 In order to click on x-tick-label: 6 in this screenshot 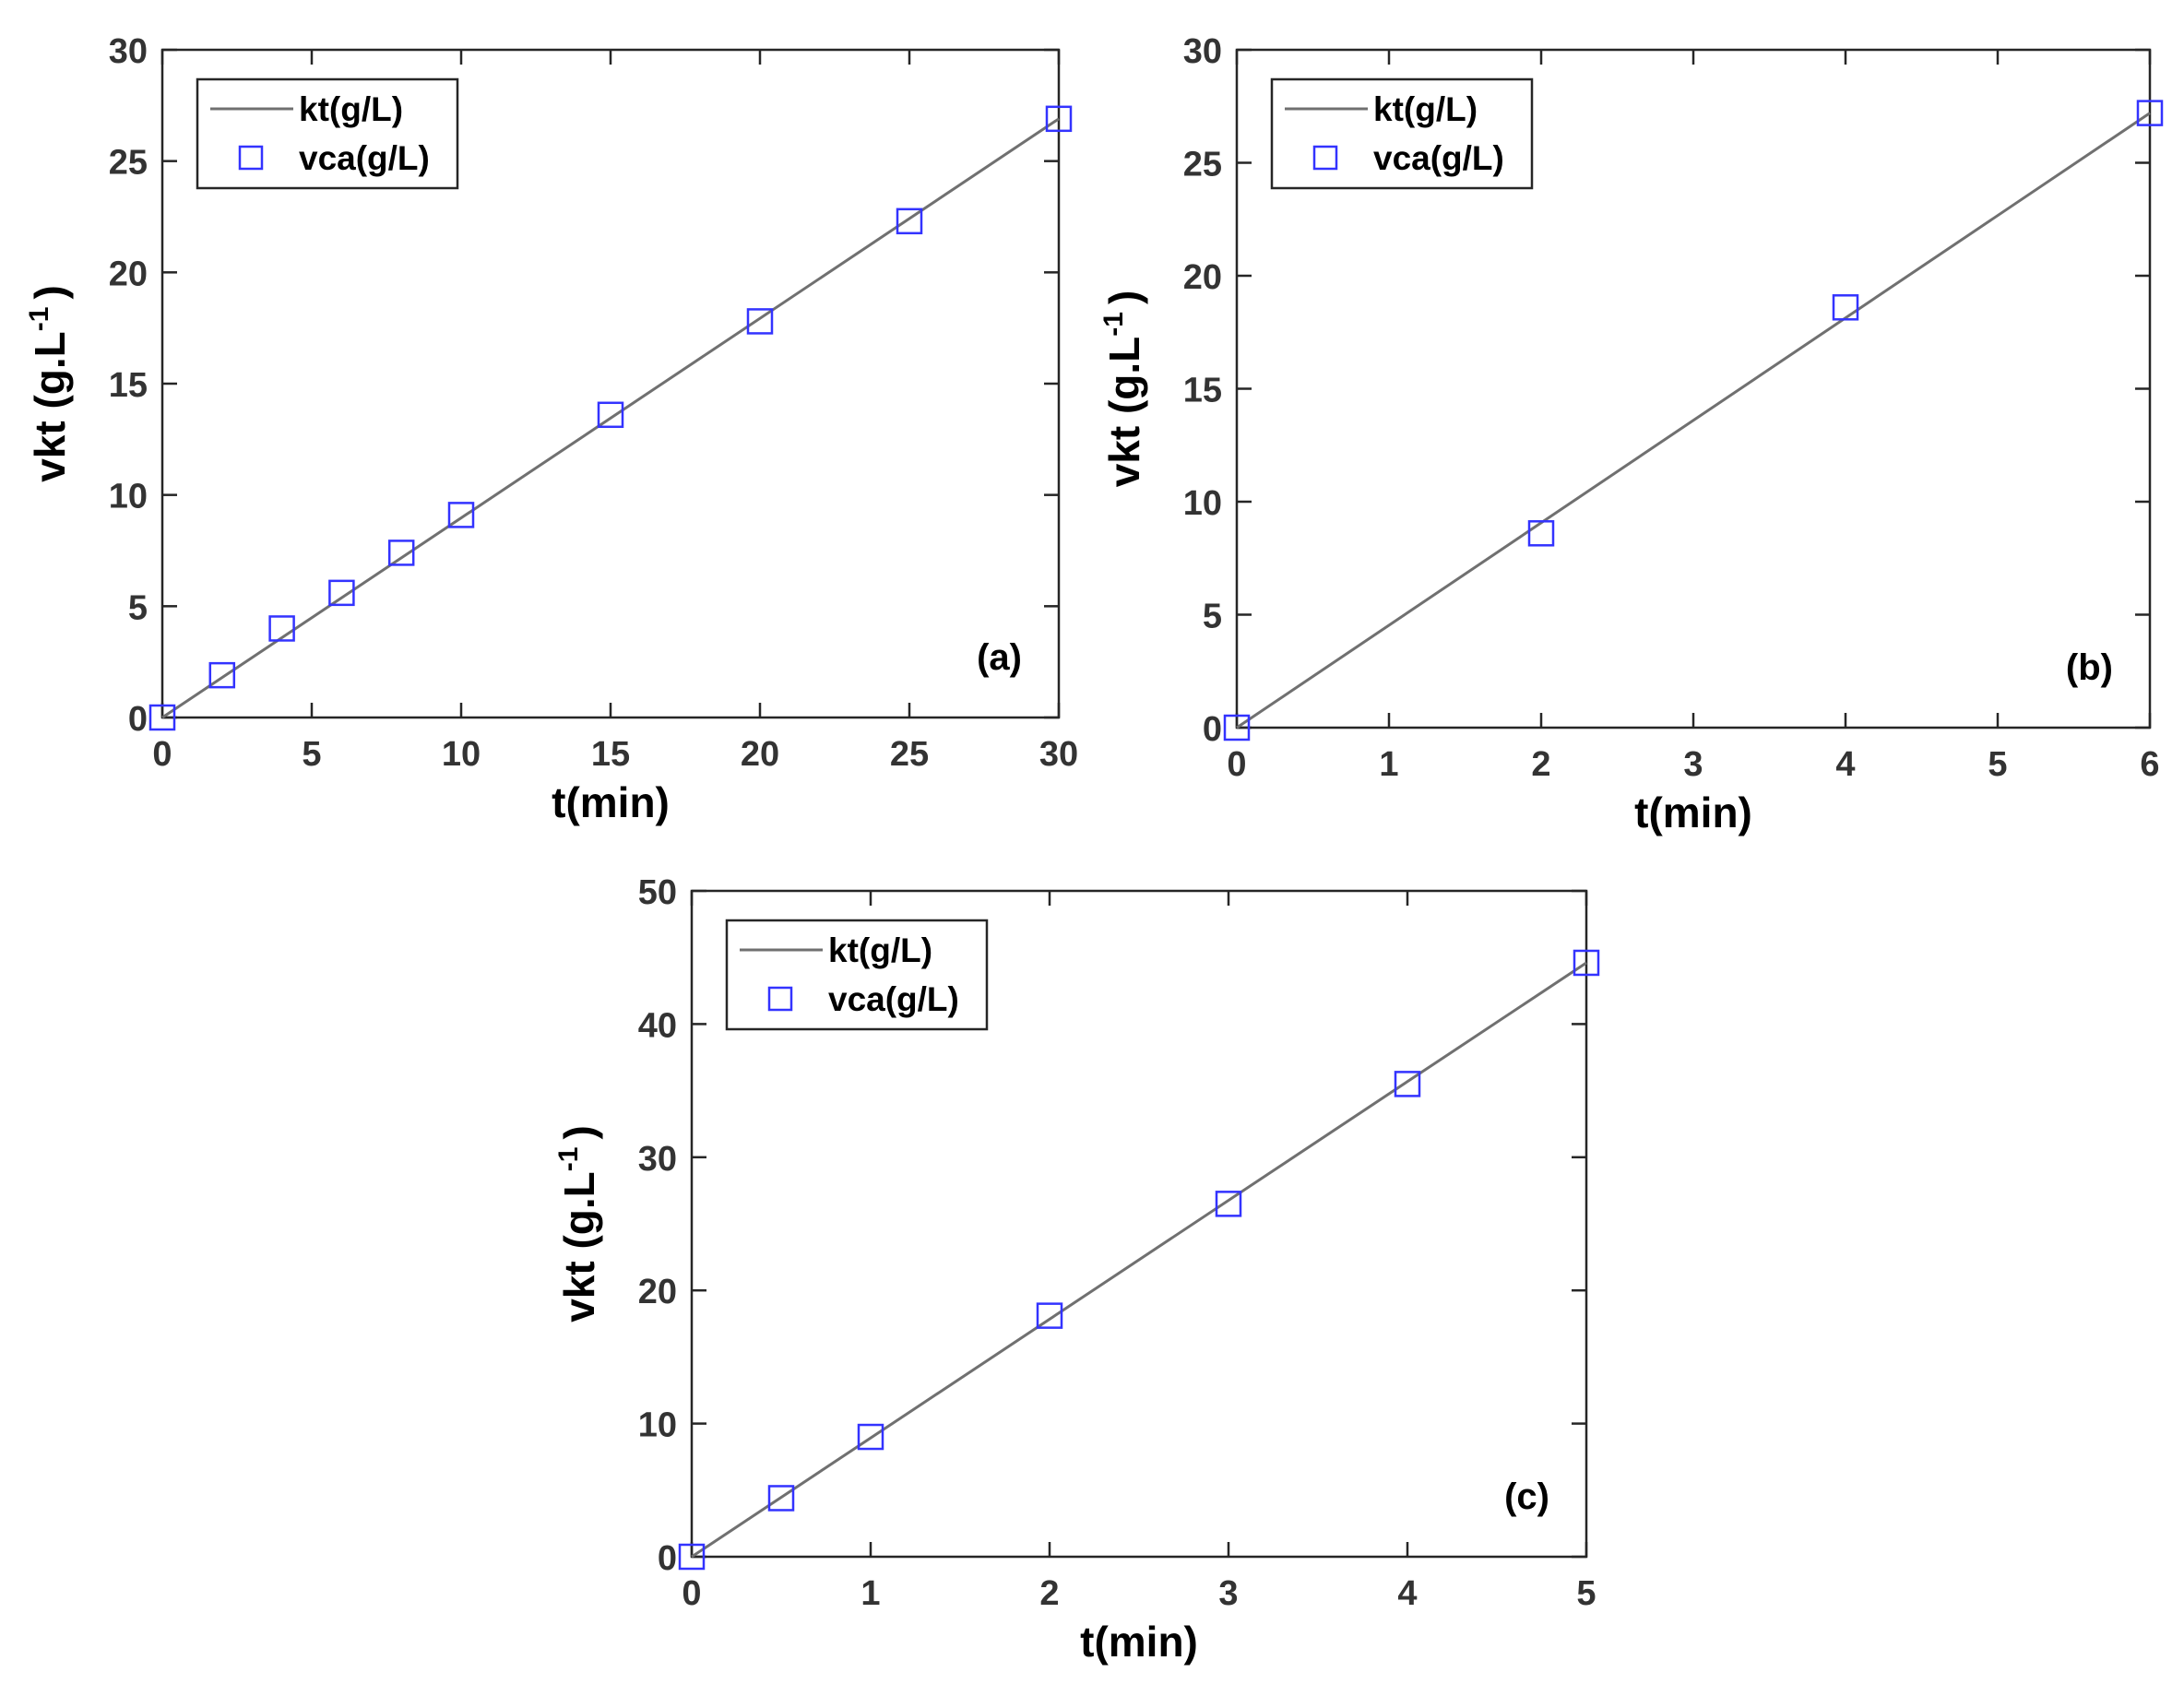, I will do `click(2149, 764)`.